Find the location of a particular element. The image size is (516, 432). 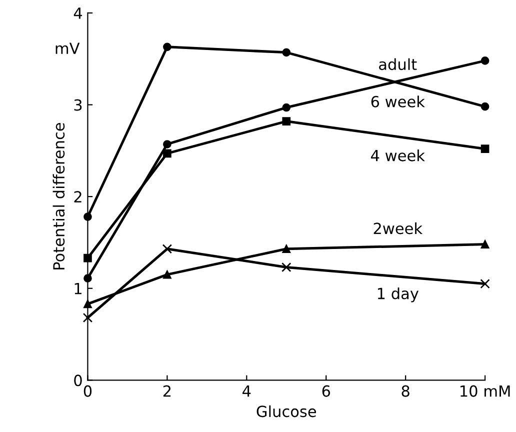

series-label: 4 week is located at coordinates (398, 156).